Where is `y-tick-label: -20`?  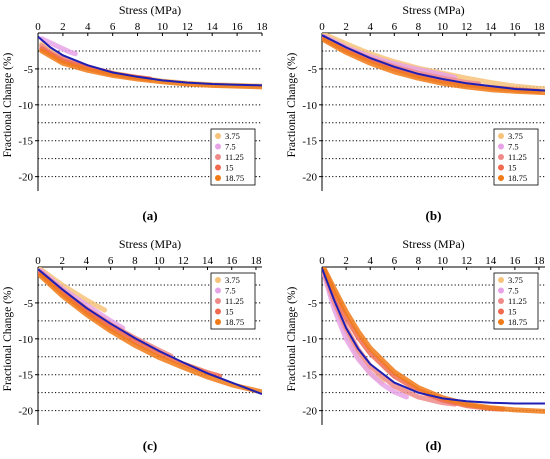 y-tick-label: -20 is located at coordinates (309, 412).